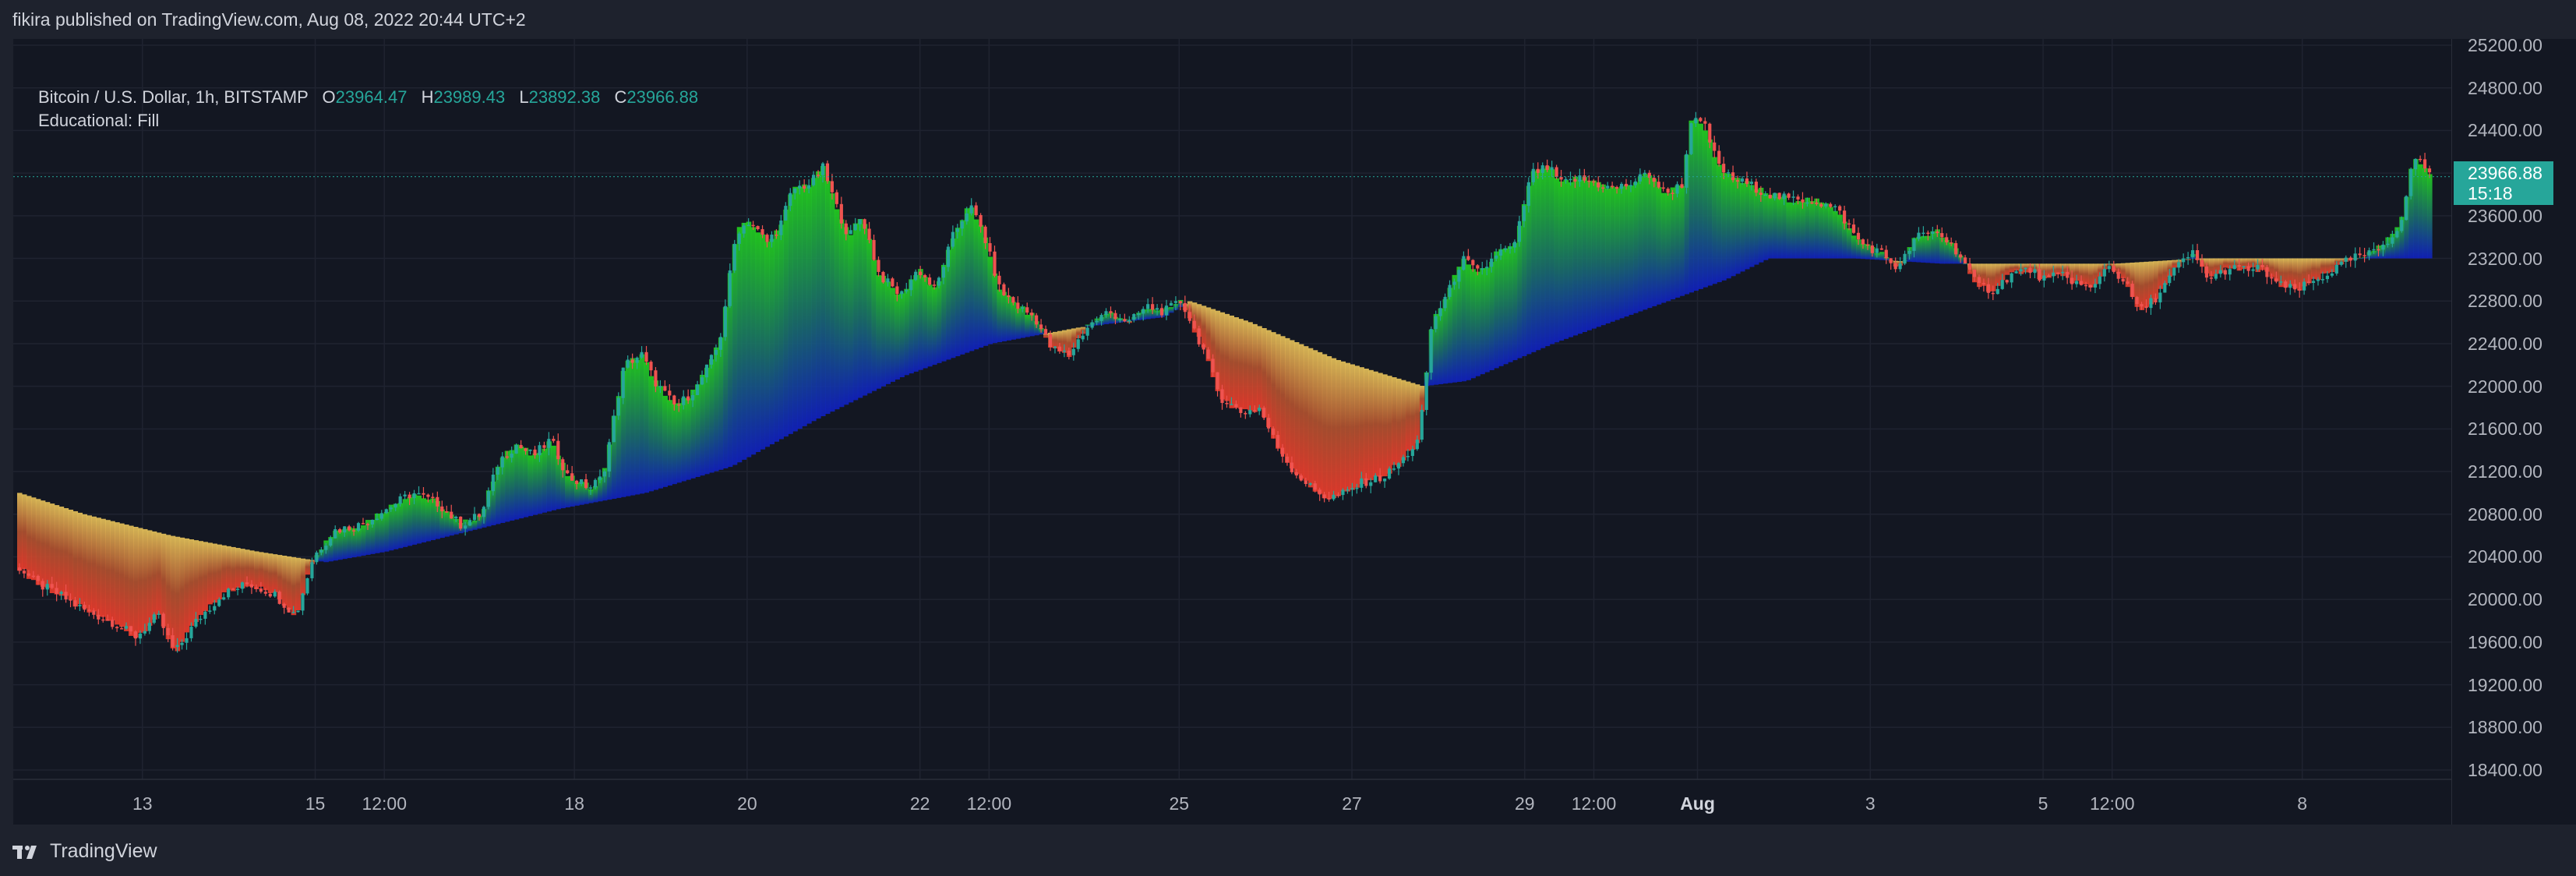  Describe the element at coordinates (469, 97) in the screenshot. I see `high-value: 23989.43` at that location.